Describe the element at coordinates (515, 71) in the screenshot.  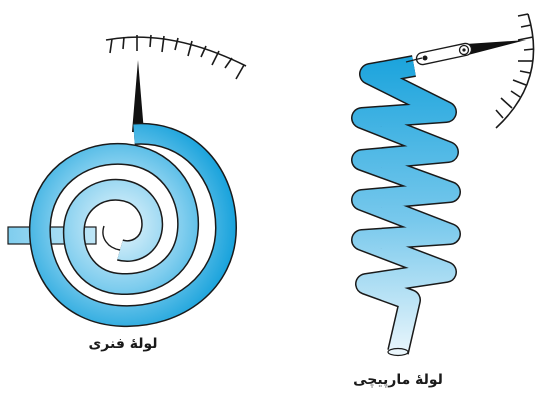
I see `helical-gauge-scale` at that location.